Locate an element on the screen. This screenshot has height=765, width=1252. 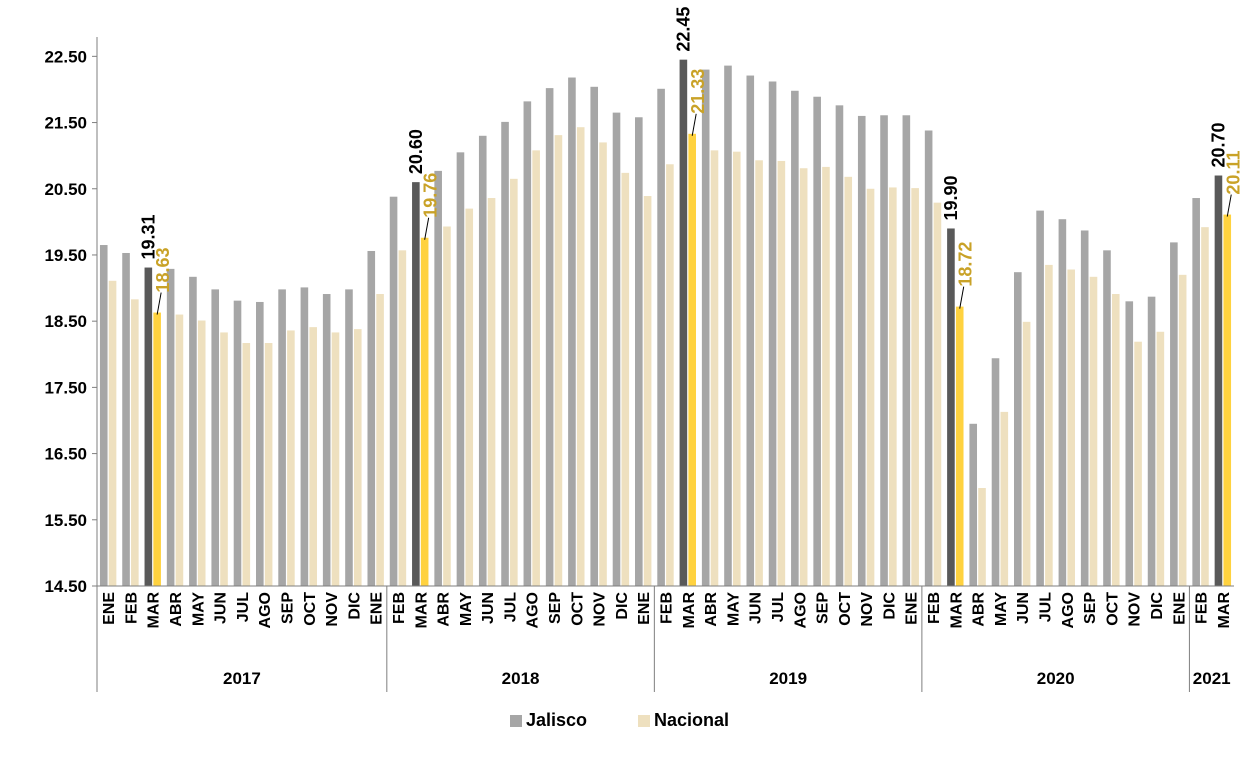
data-label-jalisco: 19.31 is located at coordinates (148, 236).